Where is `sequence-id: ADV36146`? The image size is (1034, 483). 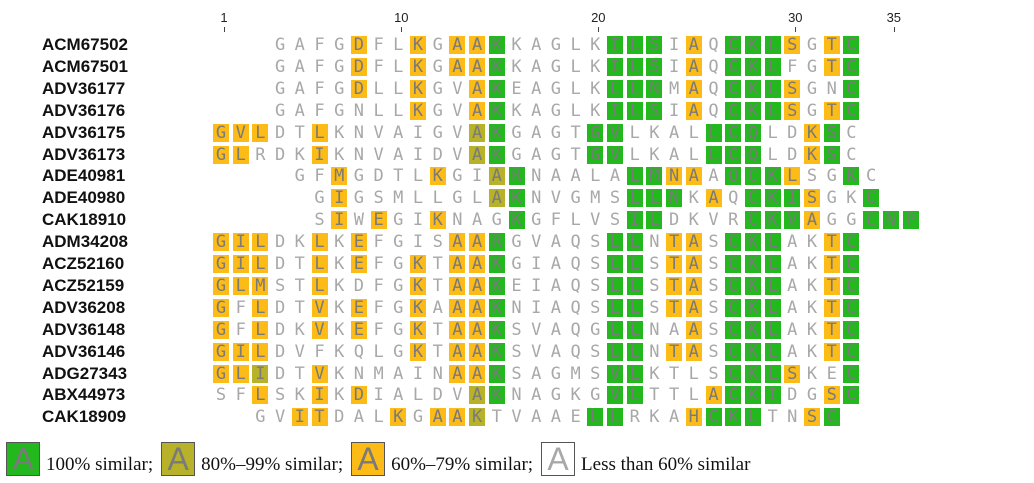
sequence-id: ADV36146 is located at coordinates (84, 351).